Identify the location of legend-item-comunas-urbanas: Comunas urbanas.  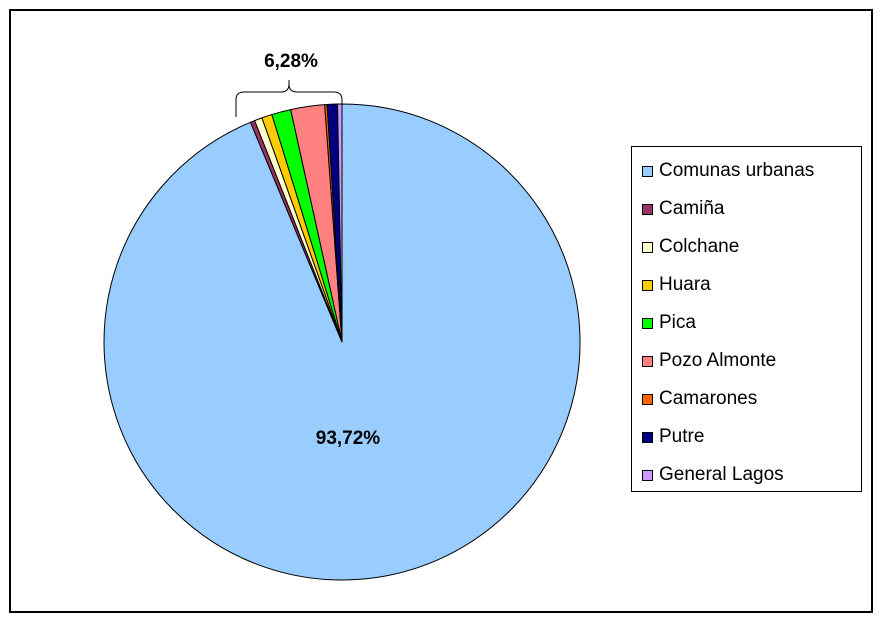
(728, 171).